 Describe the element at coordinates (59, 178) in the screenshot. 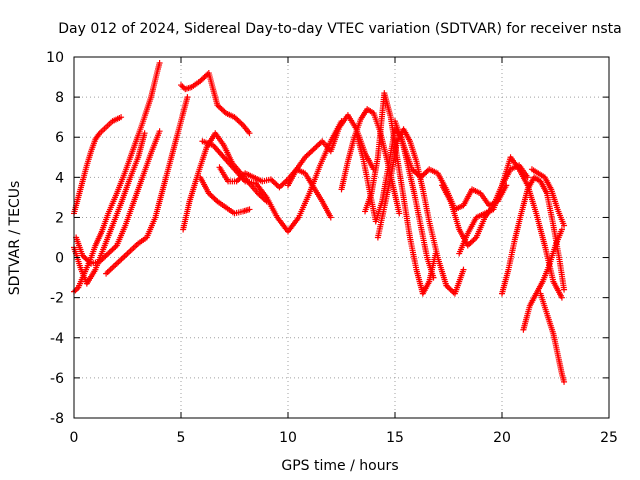

I see `y-tick-label: 4` at that location.